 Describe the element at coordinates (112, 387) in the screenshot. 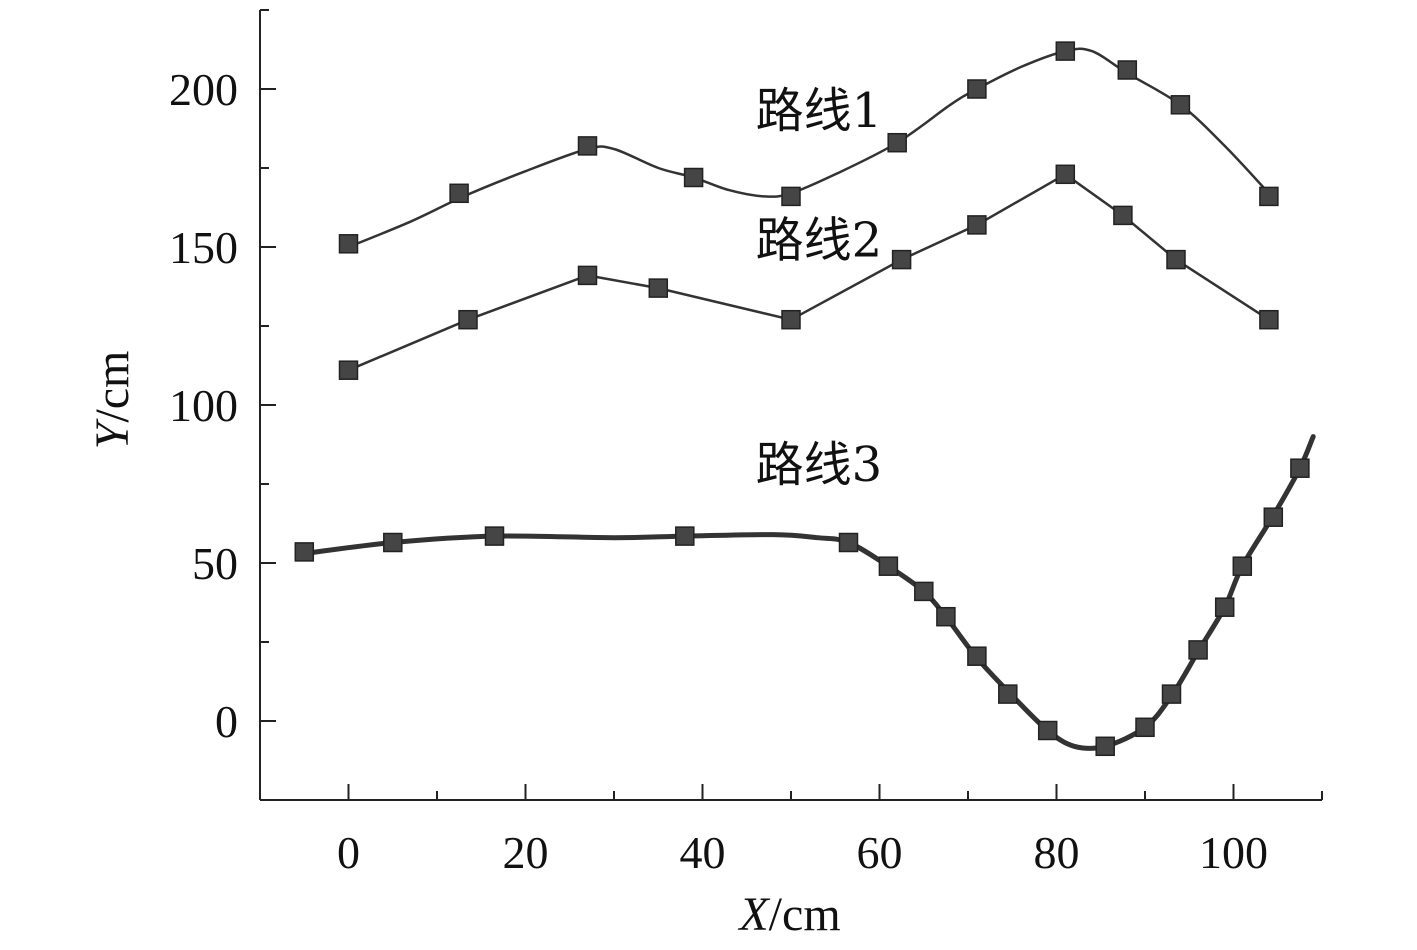

I see `y-axis-title-unit: /cm` at that location.